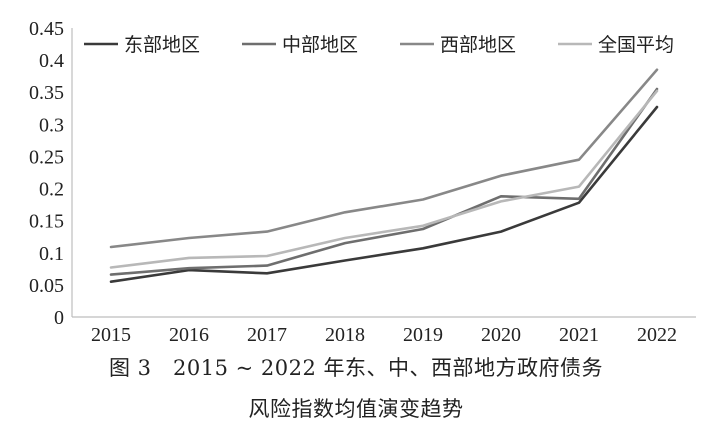 This screenshot has width=712, height=437. What do you see at coordinates (111, 335) in the screenshot?
I see `x-tick-label: 2015` at bounding box center [111, 335].